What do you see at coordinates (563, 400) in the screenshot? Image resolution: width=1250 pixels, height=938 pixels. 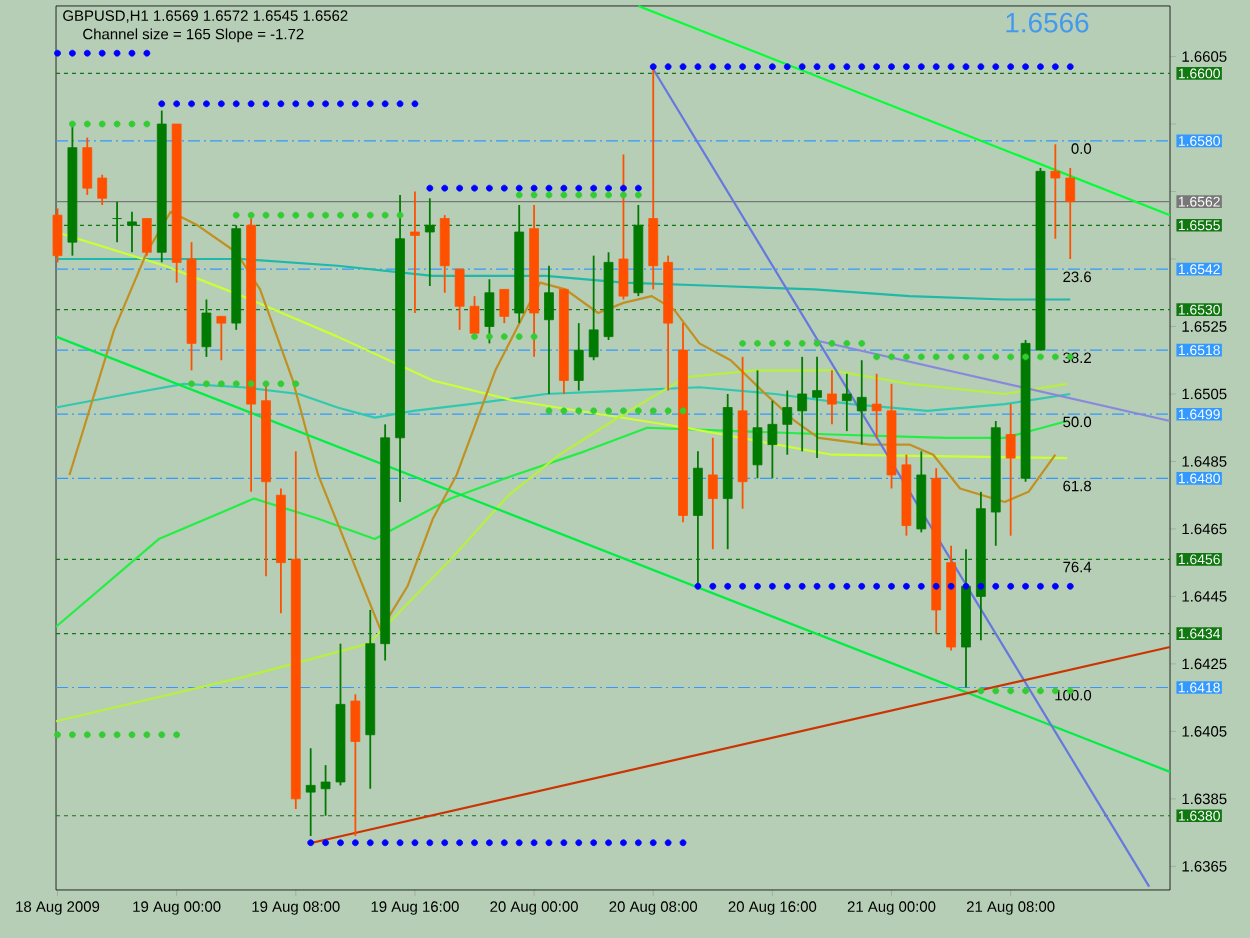 I see `line-series` at bounding box center [563, 400].